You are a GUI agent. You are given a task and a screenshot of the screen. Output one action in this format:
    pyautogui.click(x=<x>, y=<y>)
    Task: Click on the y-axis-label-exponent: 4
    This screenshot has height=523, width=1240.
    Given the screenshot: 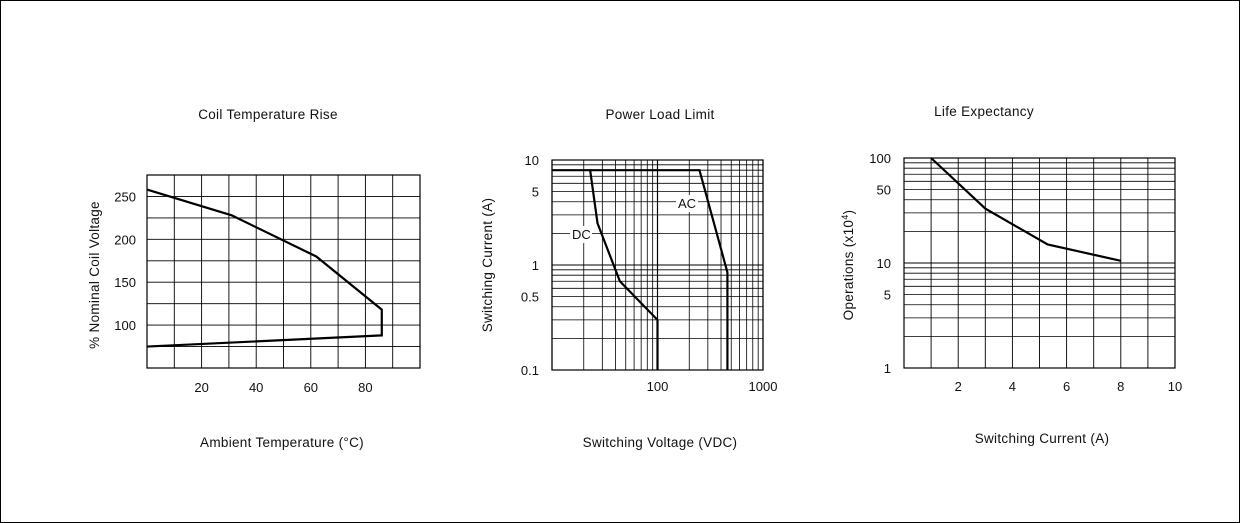 What is the action you would take?
    pyautogui.click(x=845, y=216)
    